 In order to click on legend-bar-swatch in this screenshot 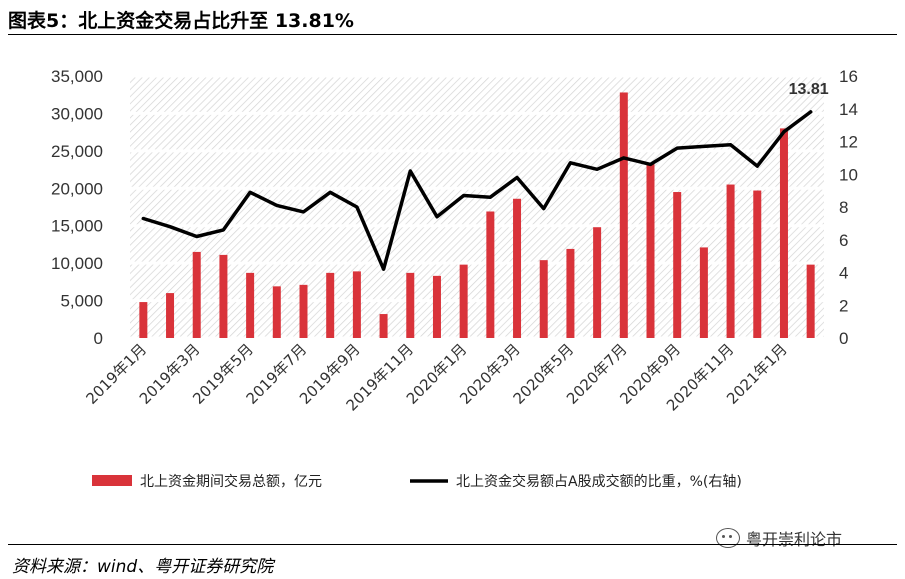, I will do `click(112, 480)`.